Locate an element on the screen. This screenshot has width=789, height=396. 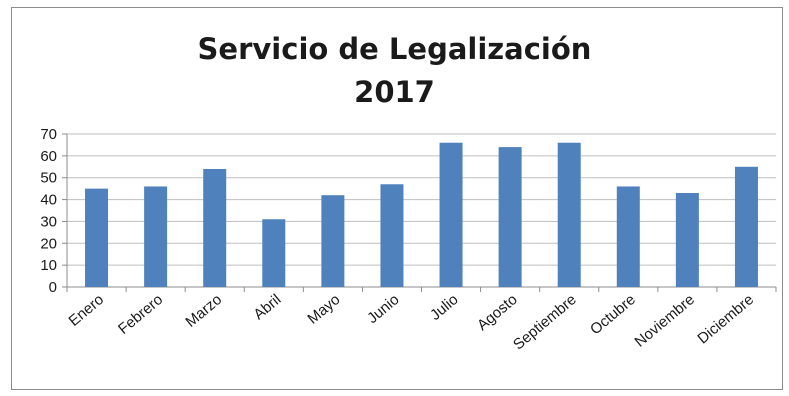
bar-octubre is located at coordinates (628, 236).